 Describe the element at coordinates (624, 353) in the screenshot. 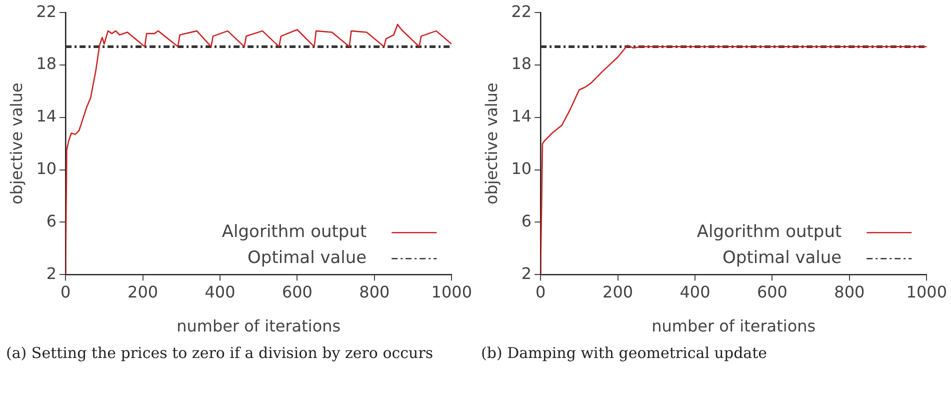

I see `text: (b) Damping with geometrical update` at that location.